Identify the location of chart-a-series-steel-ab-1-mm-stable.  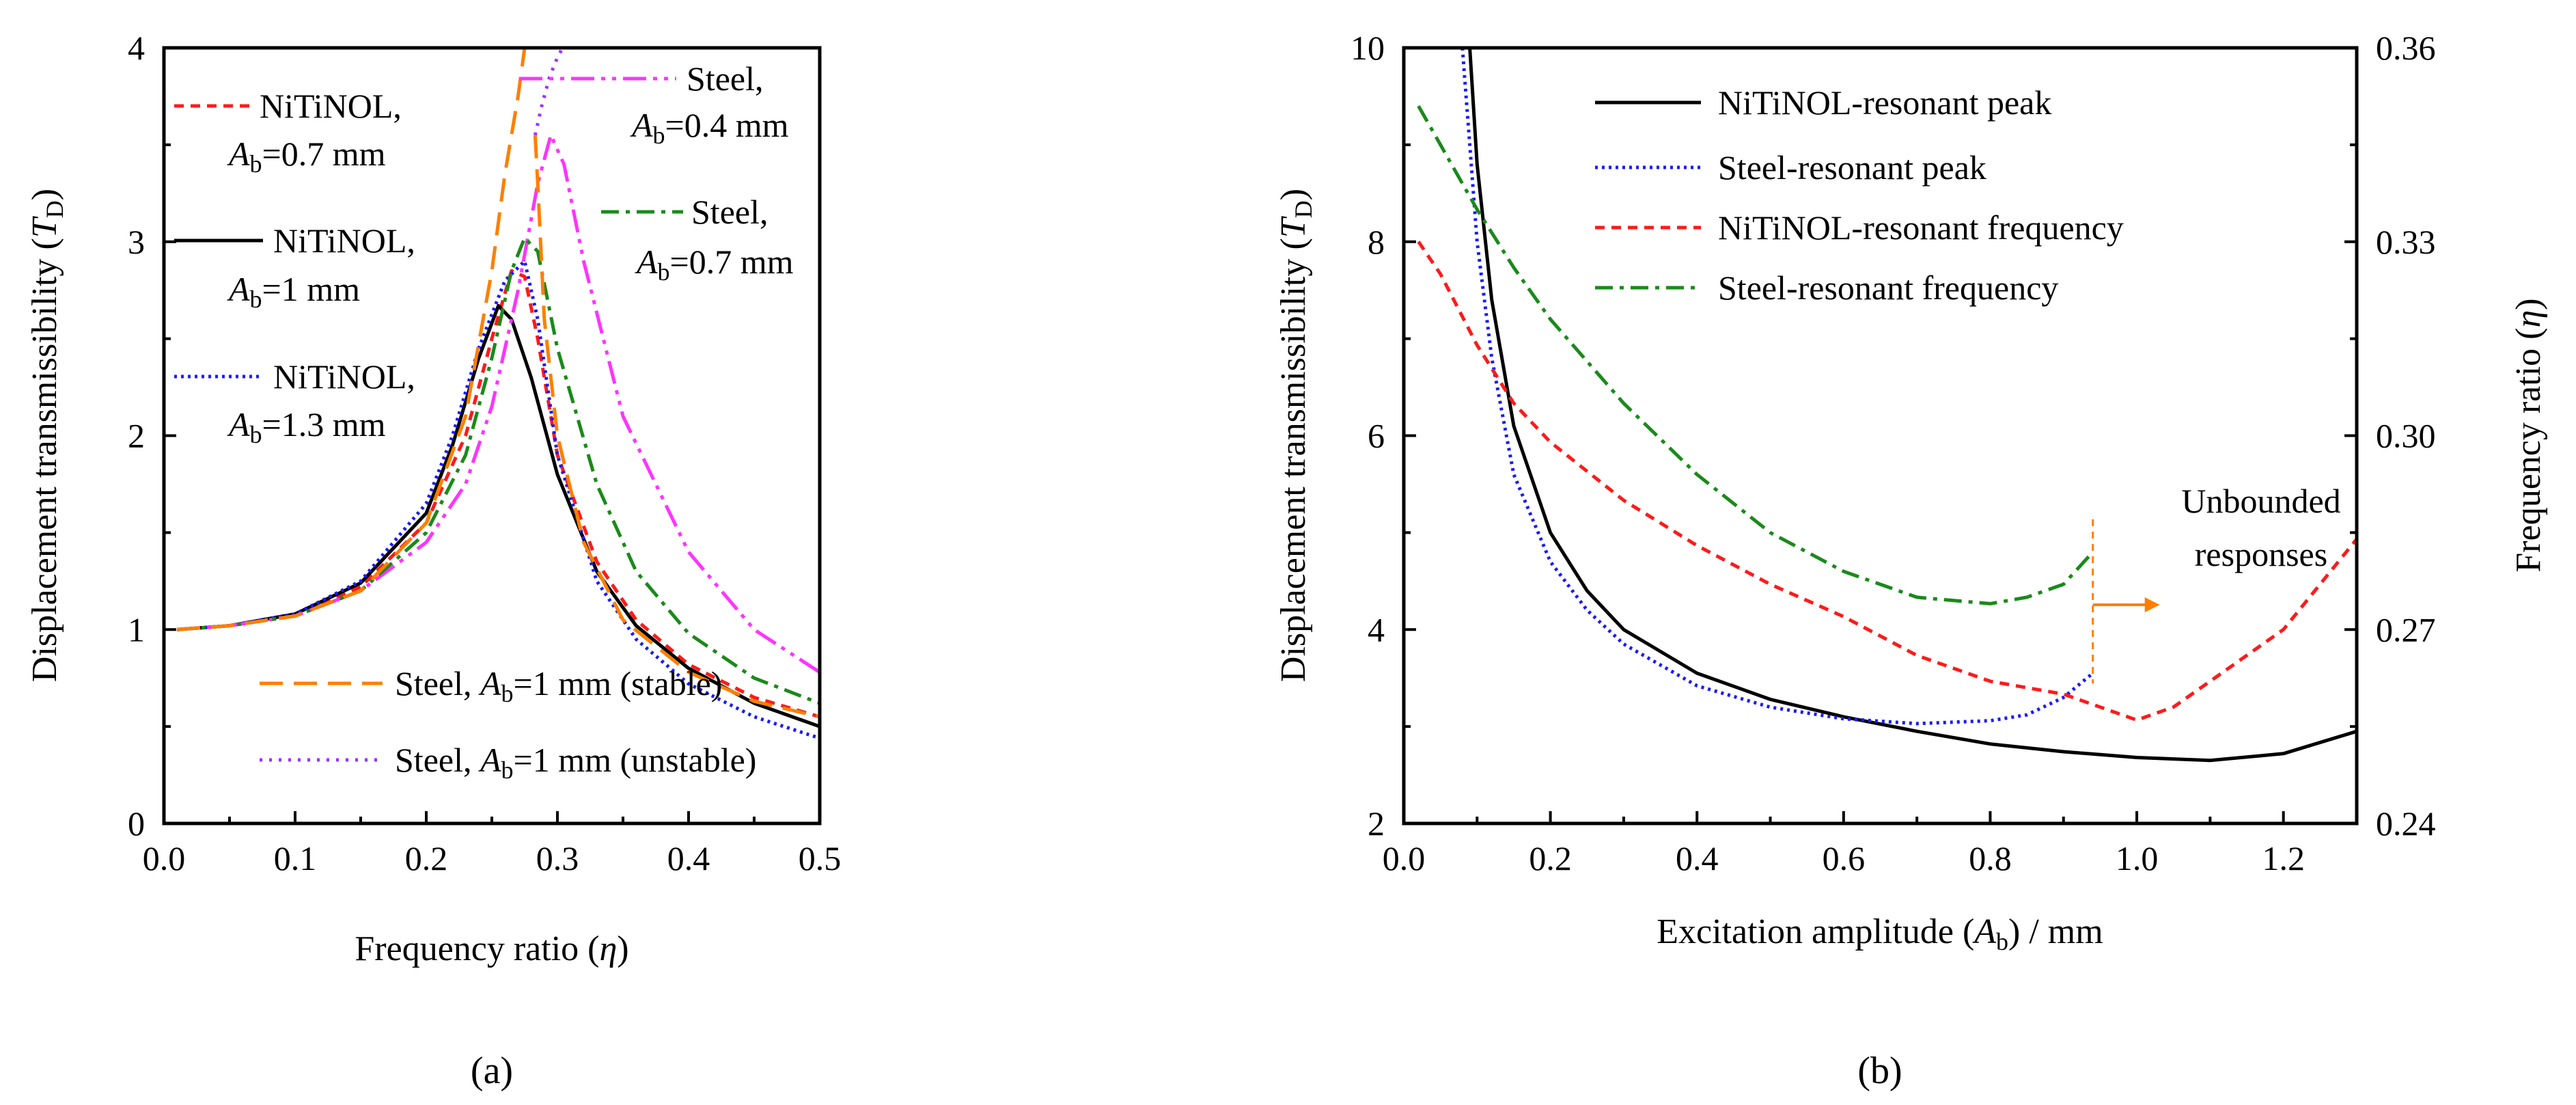
(352, 339).